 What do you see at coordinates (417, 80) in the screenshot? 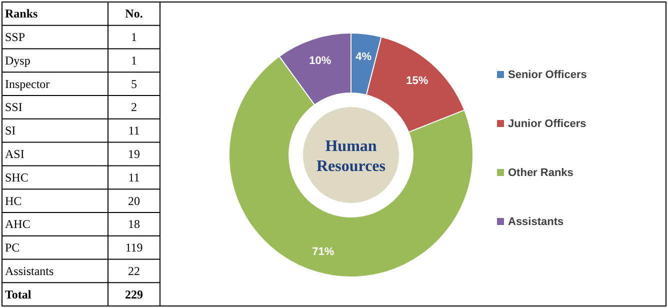
I see `data-label: 15%` at bounding box center [417, 80].